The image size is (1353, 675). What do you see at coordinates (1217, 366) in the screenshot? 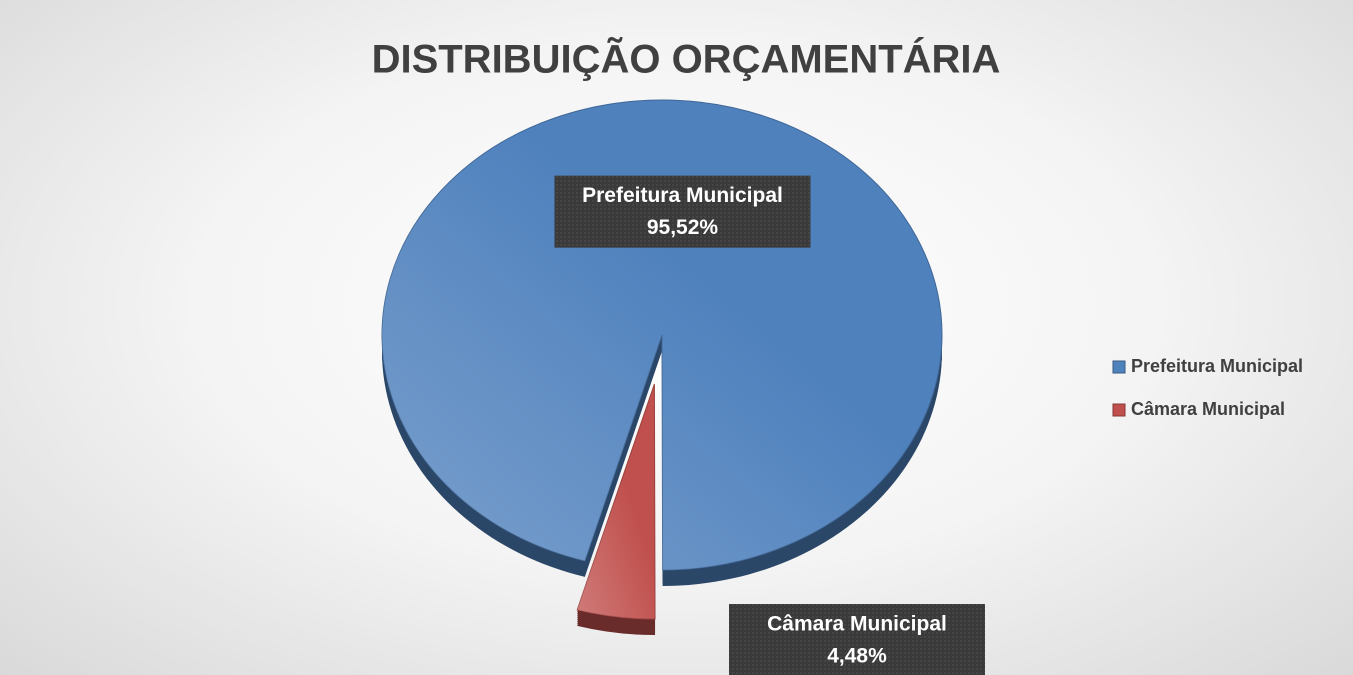
I see `legend-label: Prefeitura Municipal` at bounding box center [1217, 366].